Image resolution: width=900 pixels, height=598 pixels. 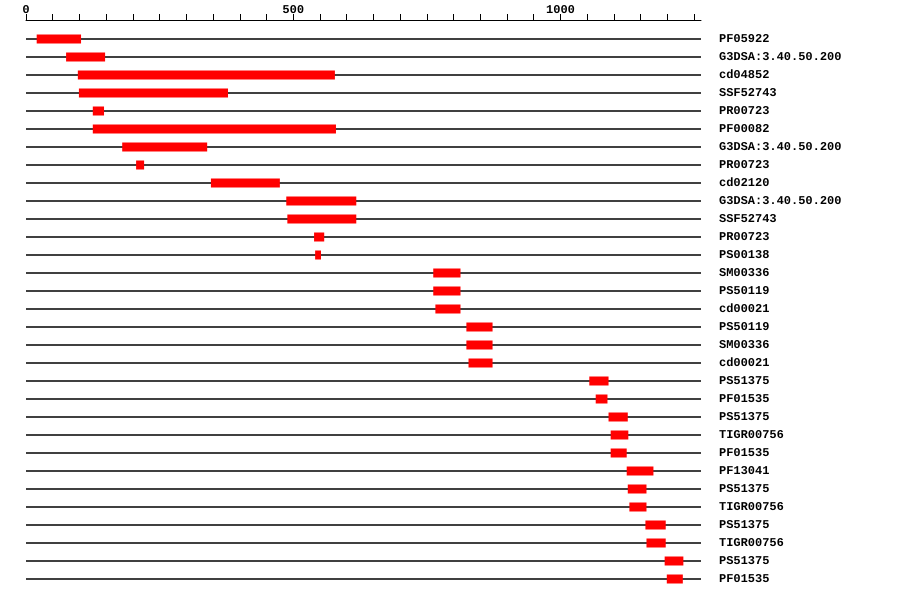 I want to click on x-tick-label: 1000, so click(x=560, y=10).